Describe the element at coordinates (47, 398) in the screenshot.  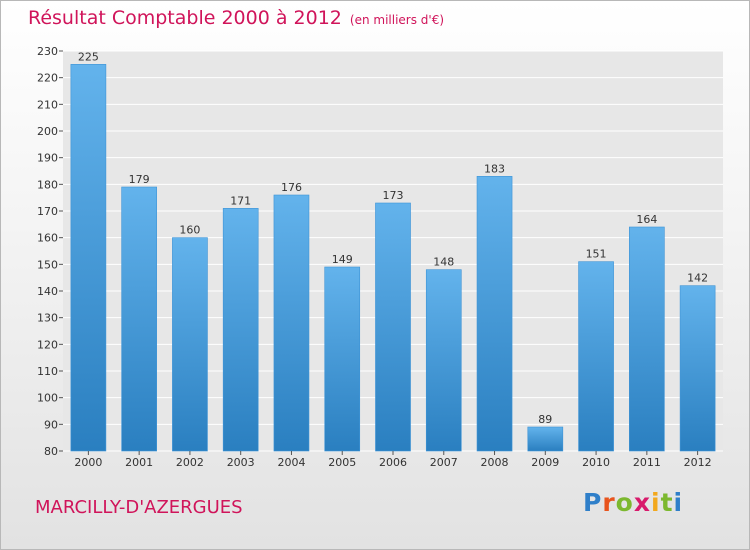
I see `y-tick-label: 100` at that location.